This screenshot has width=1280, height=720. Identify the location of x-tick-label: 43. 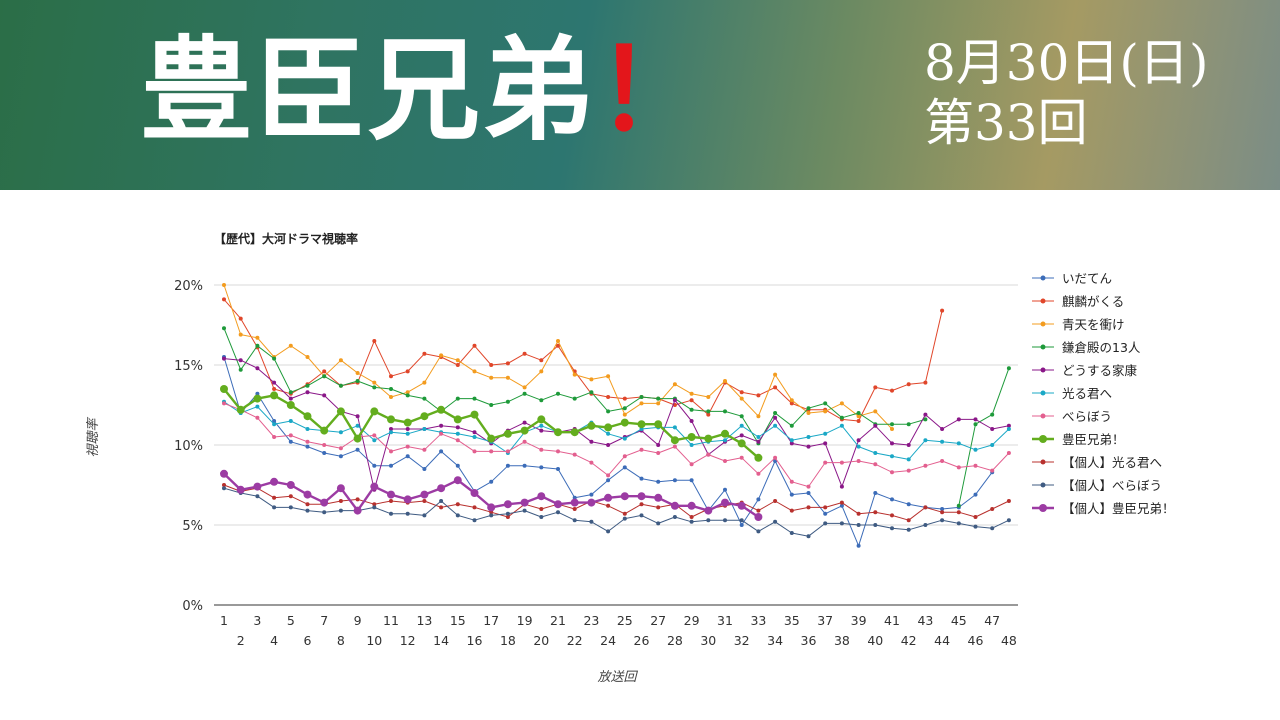
(925, 620).